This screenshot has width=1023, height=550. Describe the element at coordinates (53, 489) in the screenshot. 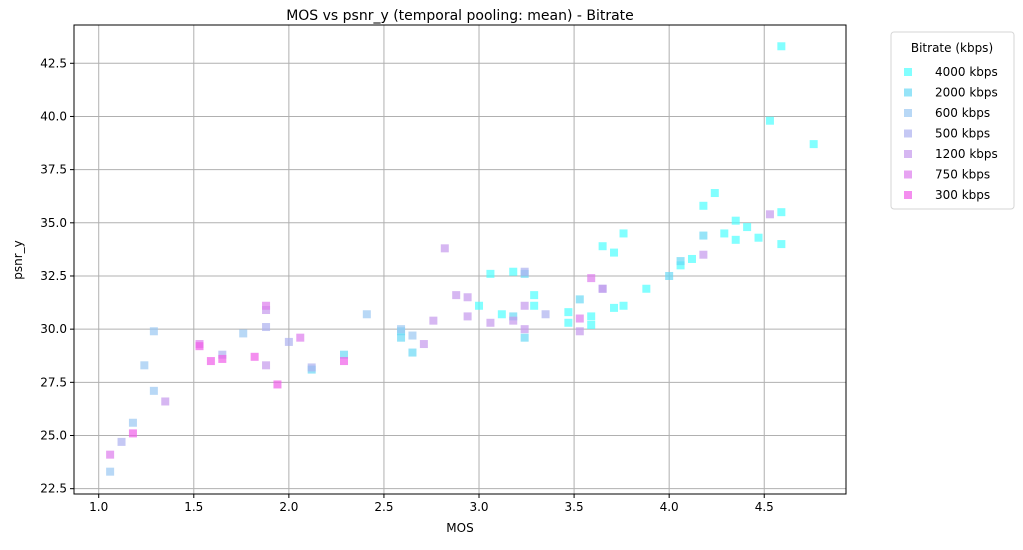

I see `y-tick-label: 22.5` at that location.